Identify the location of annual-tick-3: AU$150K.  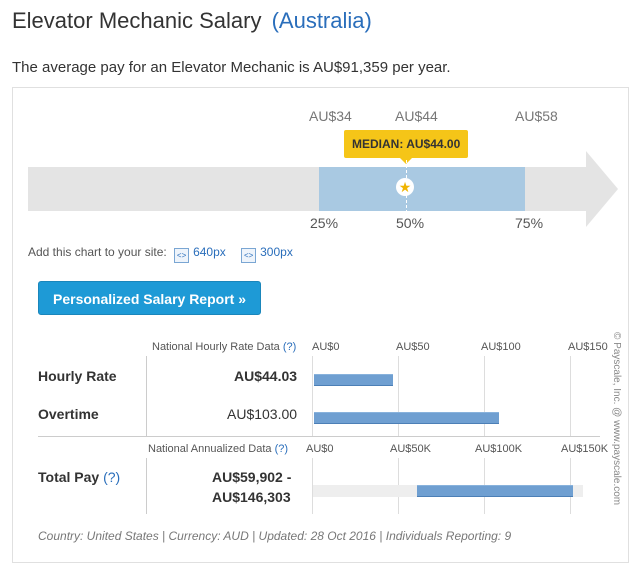
(585, 449).